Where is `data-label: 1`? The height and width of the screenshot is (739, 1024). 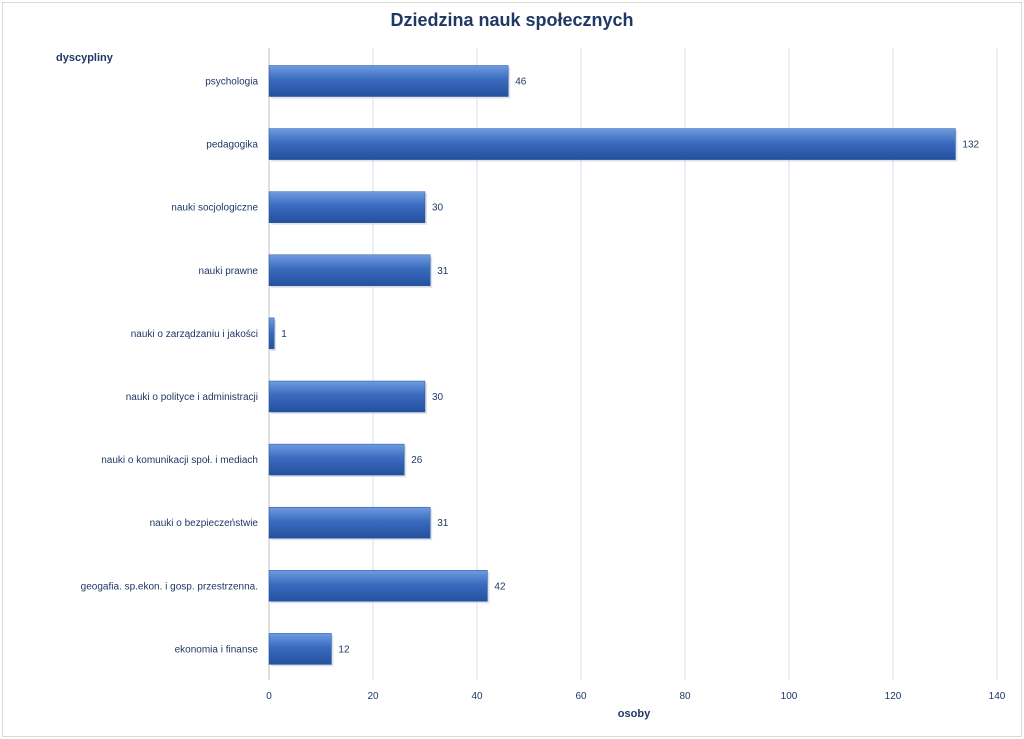 data-label: 1 is located at coordinates (284, 334).